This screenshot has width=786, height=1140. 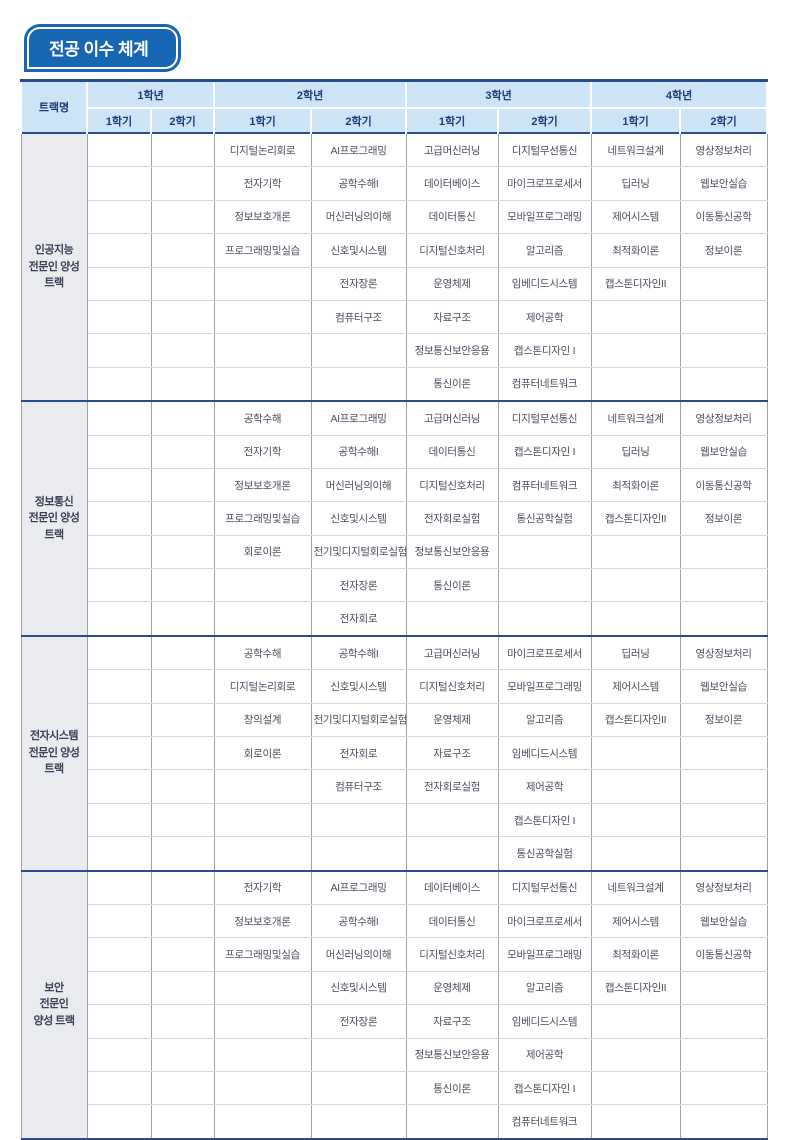 What do you see at coordinates (544, 1122) in the screenshot?
I see `course-label: 컴퓨터네트워크` at bounding box center [544, 1122].